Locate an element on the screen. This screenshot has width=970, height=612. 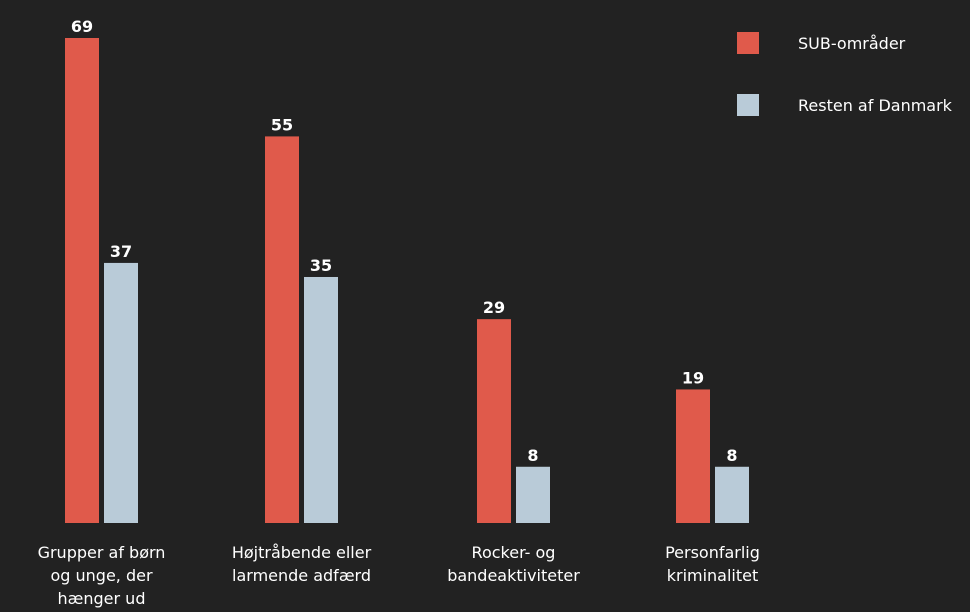
value-label: 19 is located at coordinates (693, 377).